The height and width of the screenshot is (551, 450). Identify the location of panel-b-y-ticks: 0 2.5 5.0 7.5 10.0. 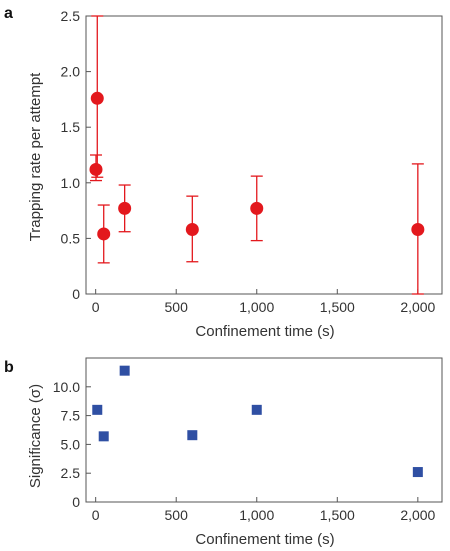
(72, 444).